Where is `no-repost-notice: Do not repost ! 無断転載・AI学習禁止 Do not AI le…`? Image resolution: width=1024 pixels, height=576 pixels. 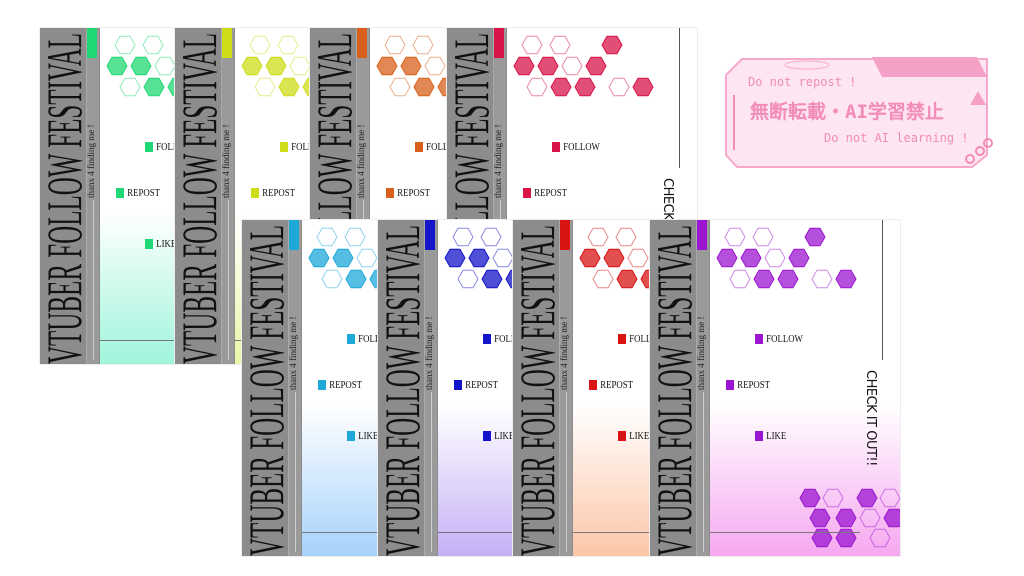 no-repost-notice: Do not repost ! 無断転載・AI学習禁止 Do not AI le… is located at coordinates (859, 112).